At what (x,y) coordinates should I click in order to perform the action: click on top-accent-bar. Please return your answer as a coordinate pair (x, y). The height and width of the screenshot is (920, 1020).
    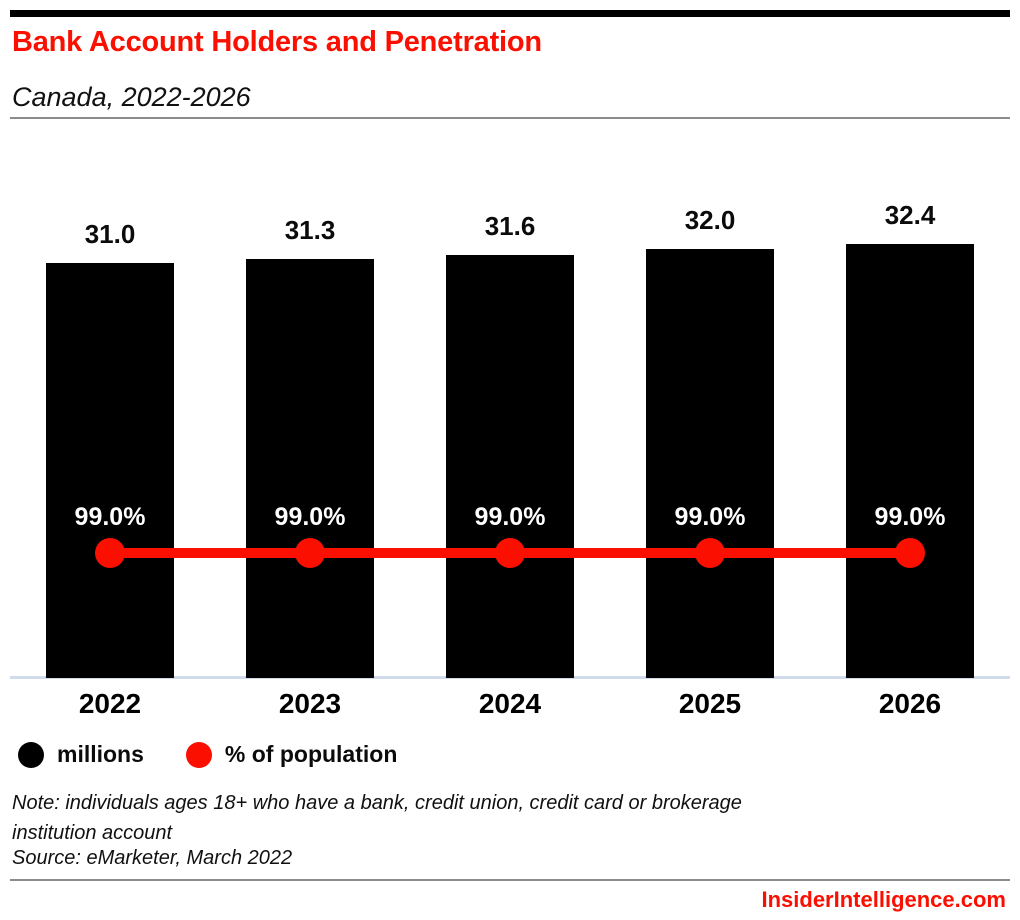
    Looking at the image, I should click on (510, 13).